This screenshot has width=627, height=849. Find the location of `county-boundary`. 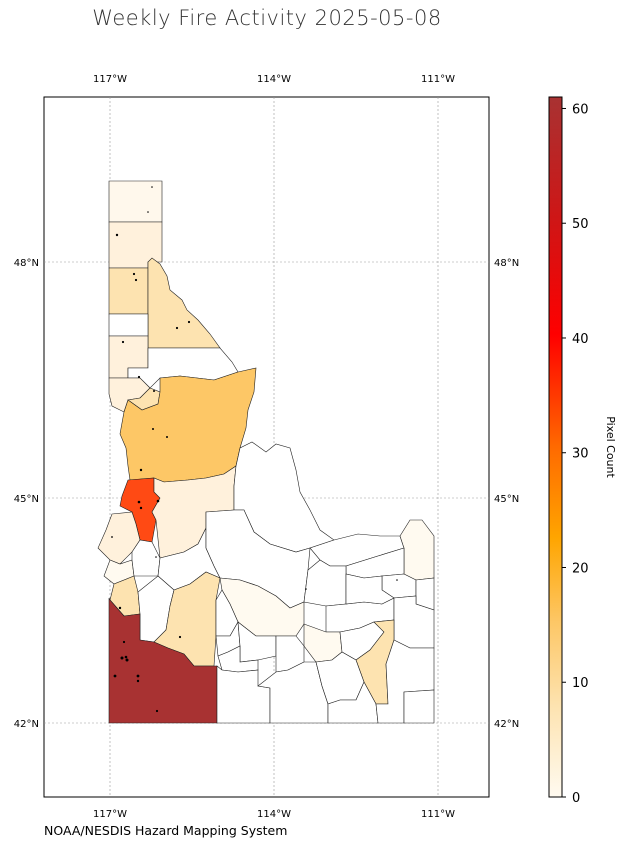

county-boundary is located at coordinates (135, 201).